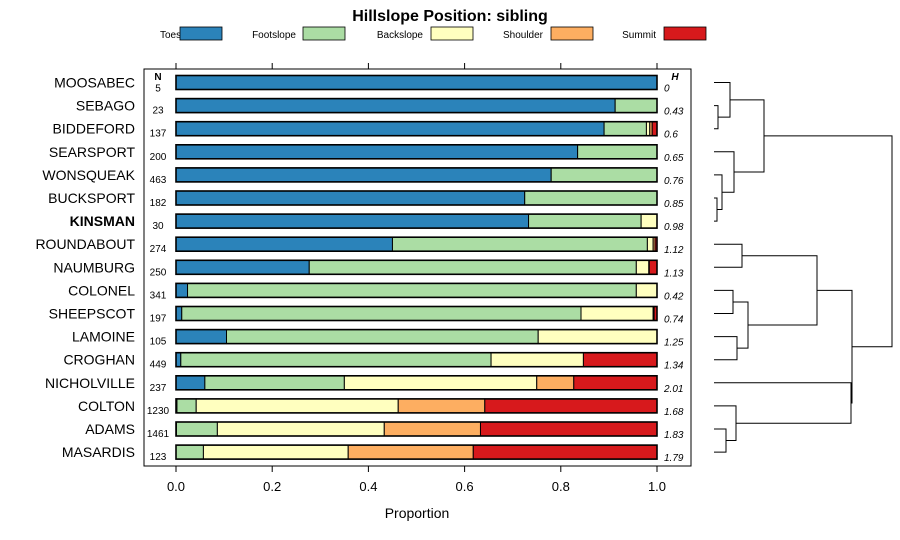 This screenshot has height=540, width=900. What do you see at coordinates (158, 203) in the screenshot?
I see `n-value: 182` at bounding box center [158, 203].